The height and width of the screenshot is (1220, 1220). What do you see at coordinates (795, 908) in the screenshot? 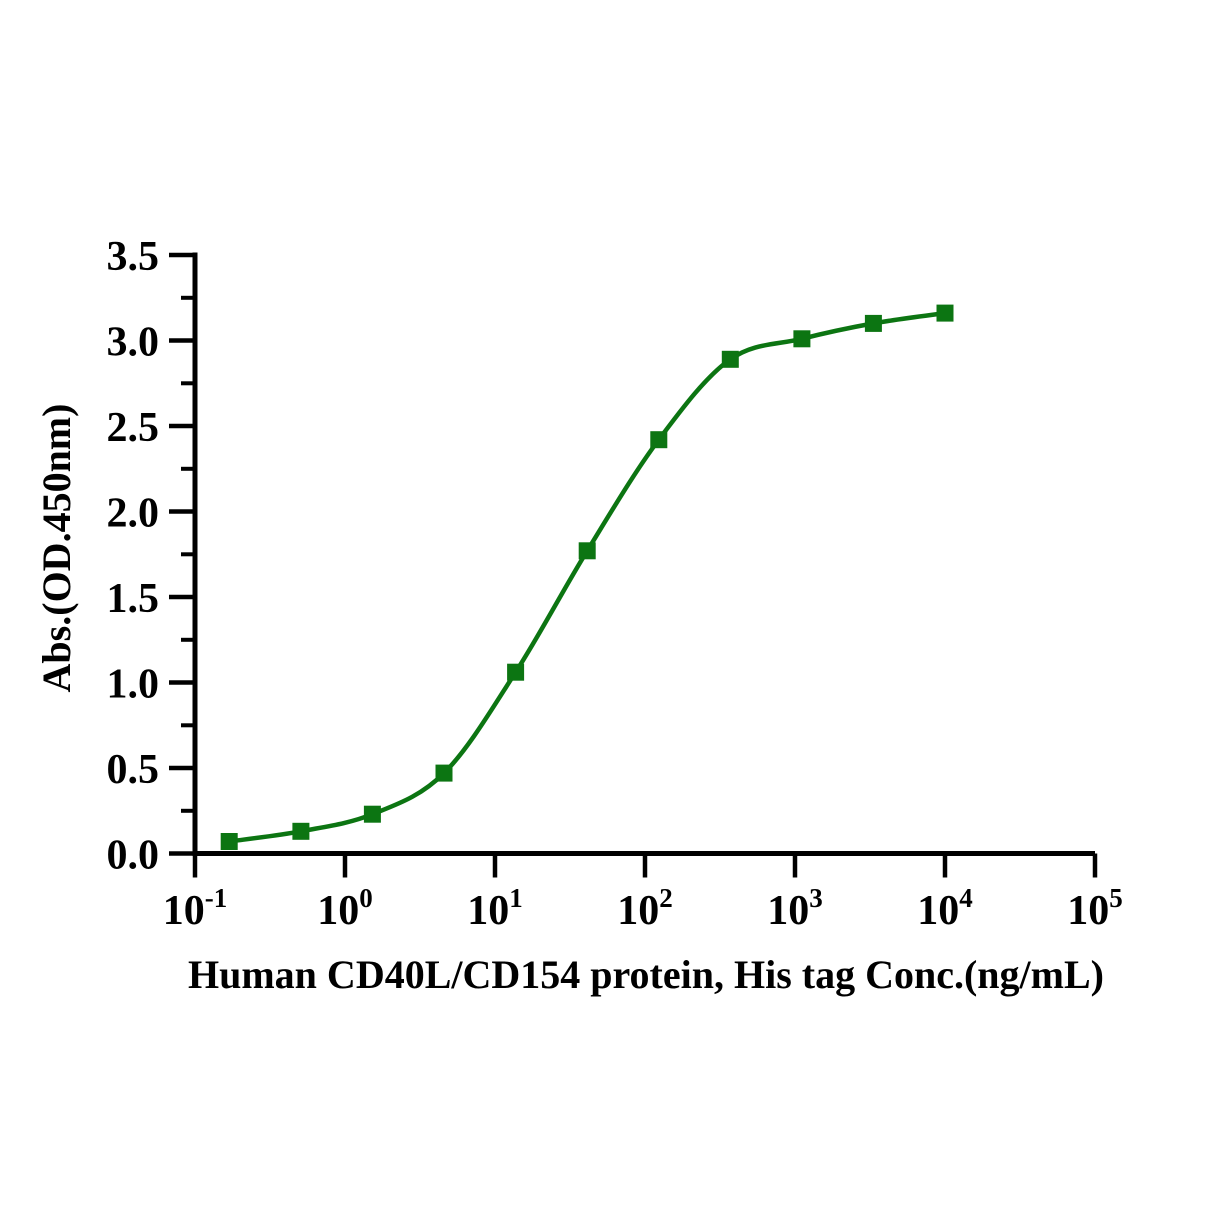
I see `x-tick-label: 10³` at bounding box center [795, 908].